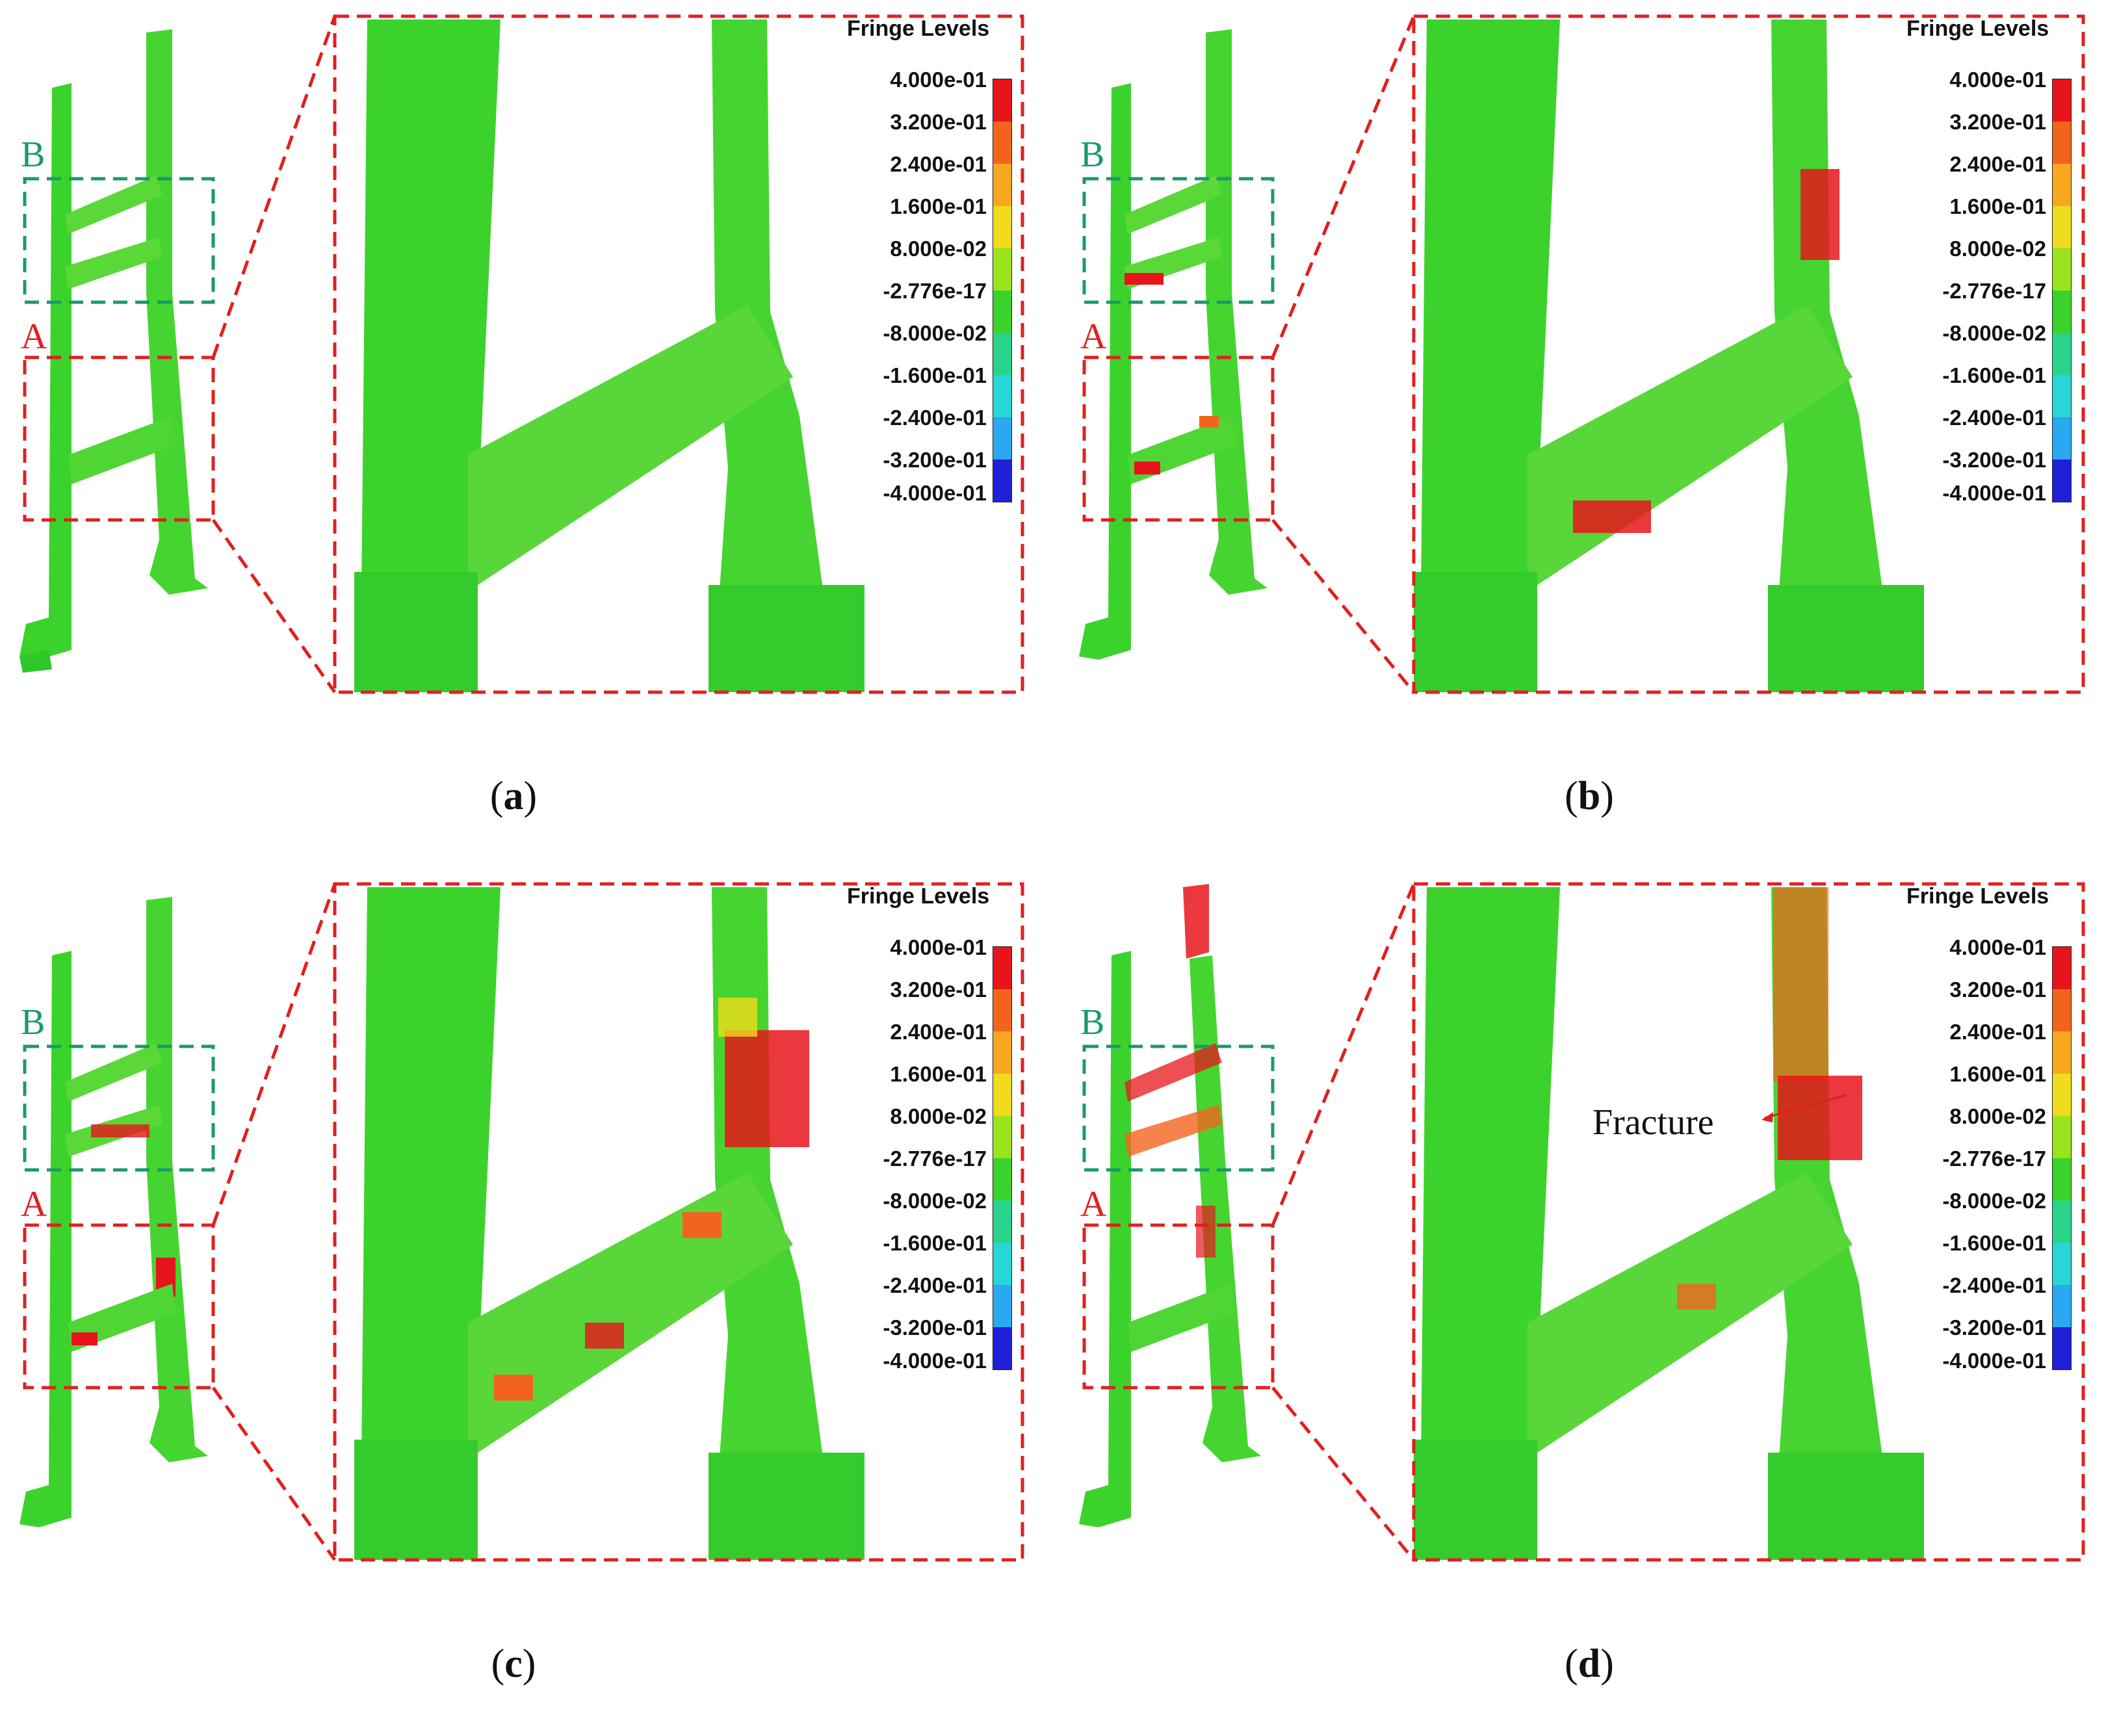 This screenshot has height=1736, width=2119. What do you see at coordinates (1590, 796) in the screenshot?
I see `panel-caption: (b)` at bounding box center [1590, 796].